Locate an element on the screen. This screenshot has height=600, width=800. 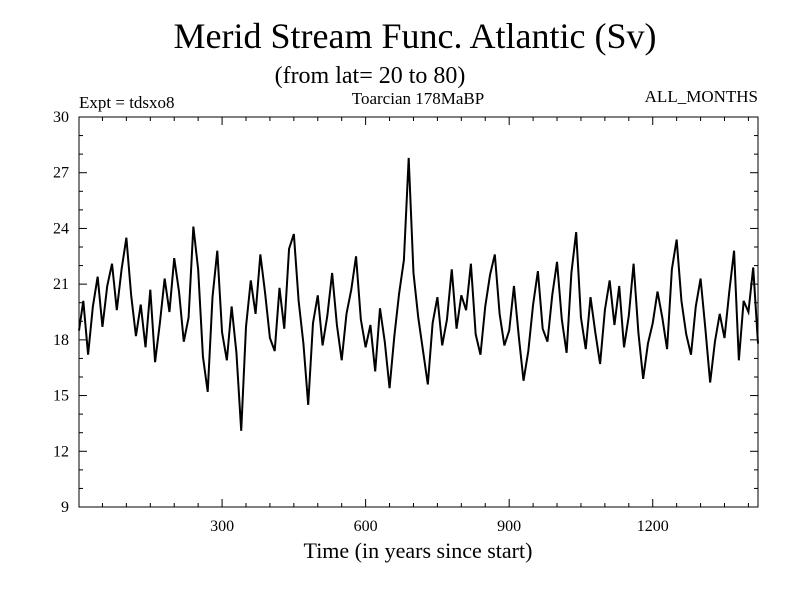
x-tick-label: 900 is located at coordinates (509, 526).